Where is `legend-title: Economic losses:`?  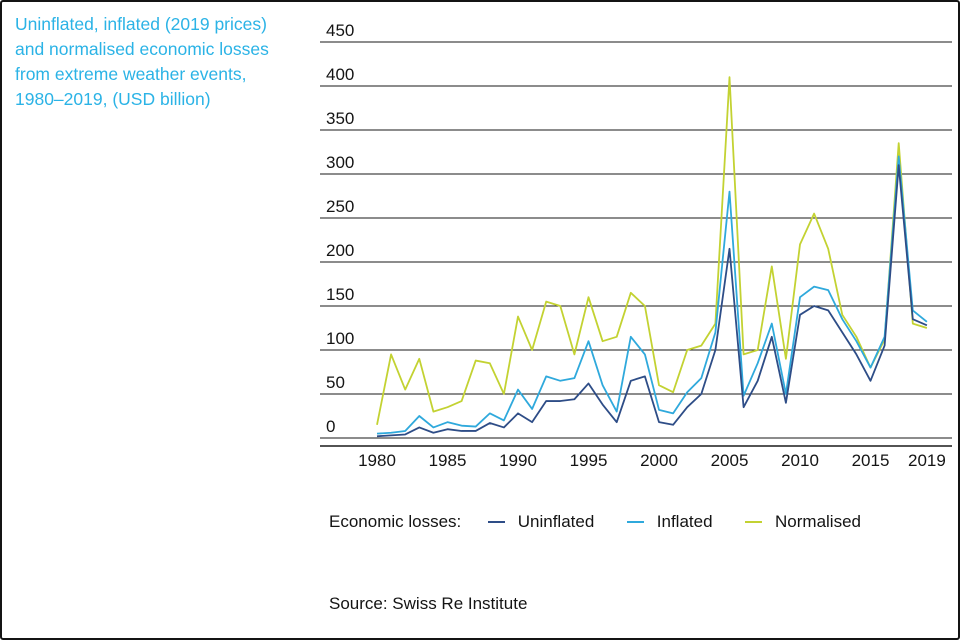
legend-title: Economic losses: is located at coordinates (395, 521).